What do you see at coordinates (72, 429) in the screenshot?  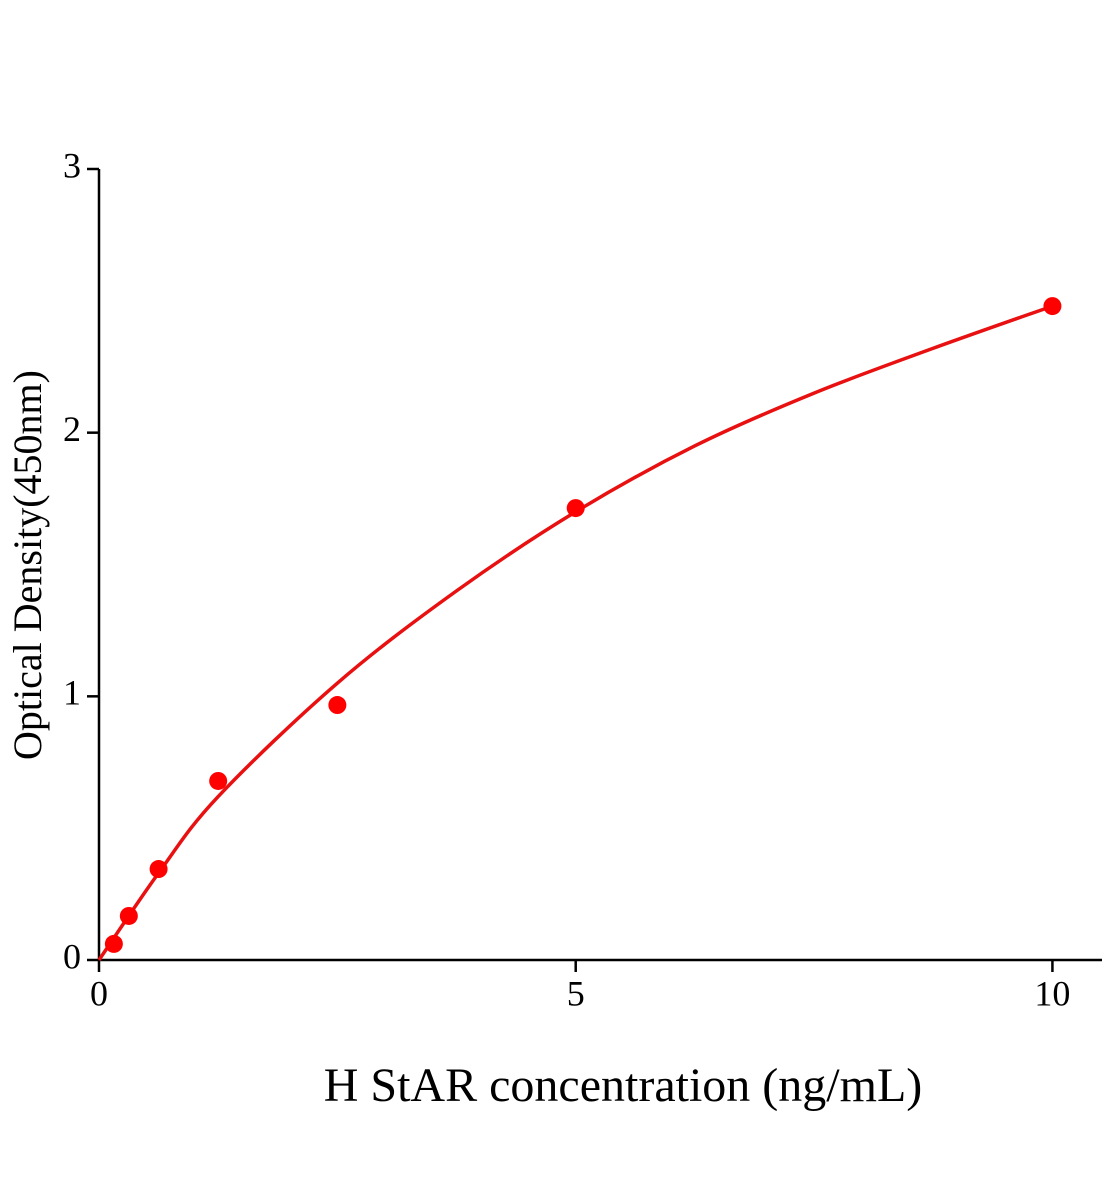 I see `y-tick-label: 2` at bounding box center [72, 429].